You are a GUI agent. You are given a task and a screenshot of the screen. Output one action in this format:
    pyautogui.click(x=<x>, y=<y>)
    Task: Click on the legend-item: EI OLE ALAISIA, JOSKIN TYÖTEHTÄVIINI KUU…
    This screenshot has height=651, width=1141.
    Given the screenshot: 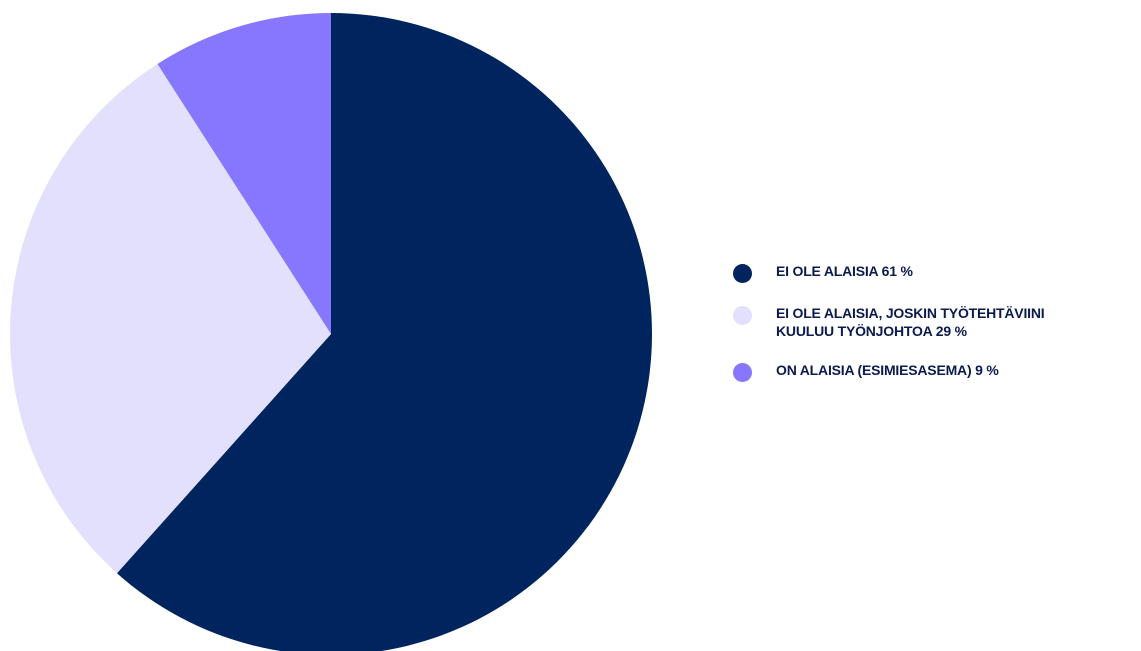 What is the action you would take?
    pyautogui.click(x=933, y=322)
    